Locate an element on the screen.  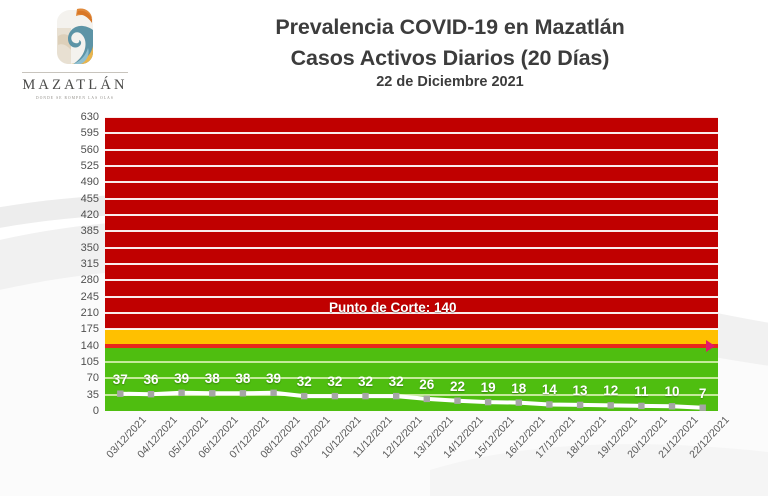
y-axis-tick-label: 105 is located at coordinates (89, 362).